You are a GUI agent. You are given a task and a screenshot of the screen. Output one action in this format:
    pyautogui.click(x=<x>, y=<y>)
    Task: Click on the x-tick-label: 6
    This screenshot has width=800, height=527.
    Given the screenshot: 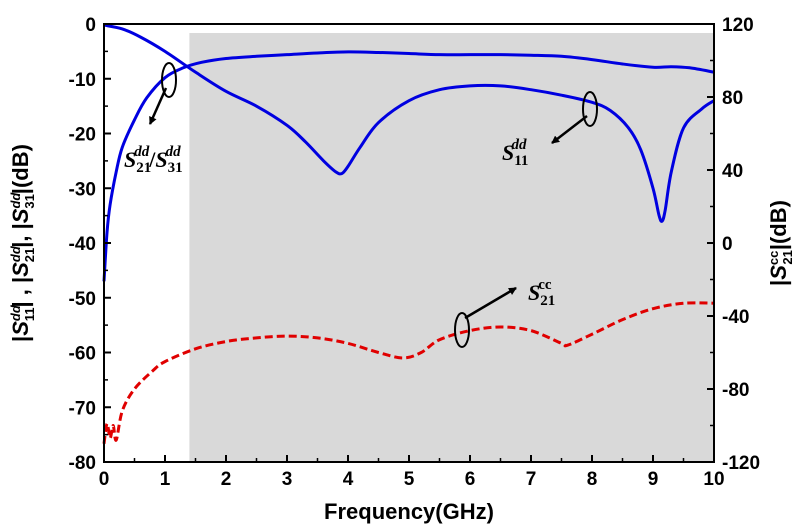 What is the action you would take?
    pyautogui.click(x=470, y=479)
    